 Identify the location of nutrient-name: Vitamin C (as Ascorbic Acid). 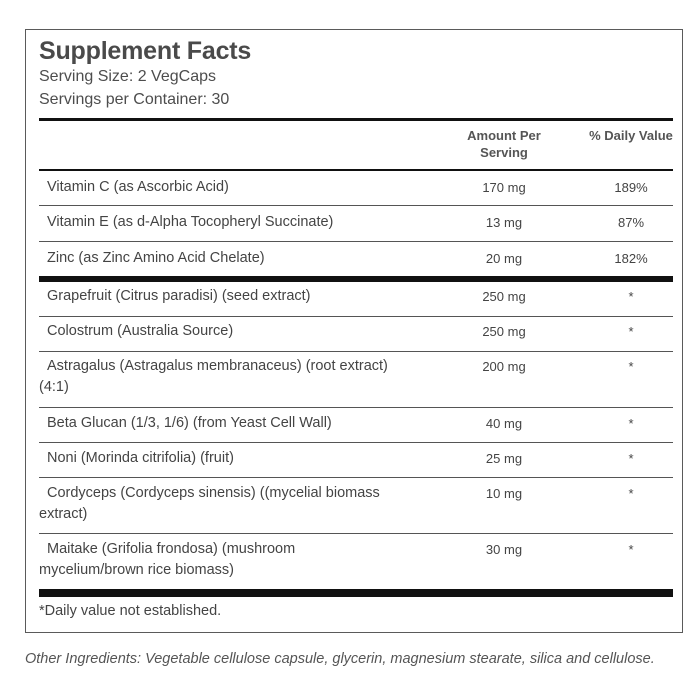
(138, 187).